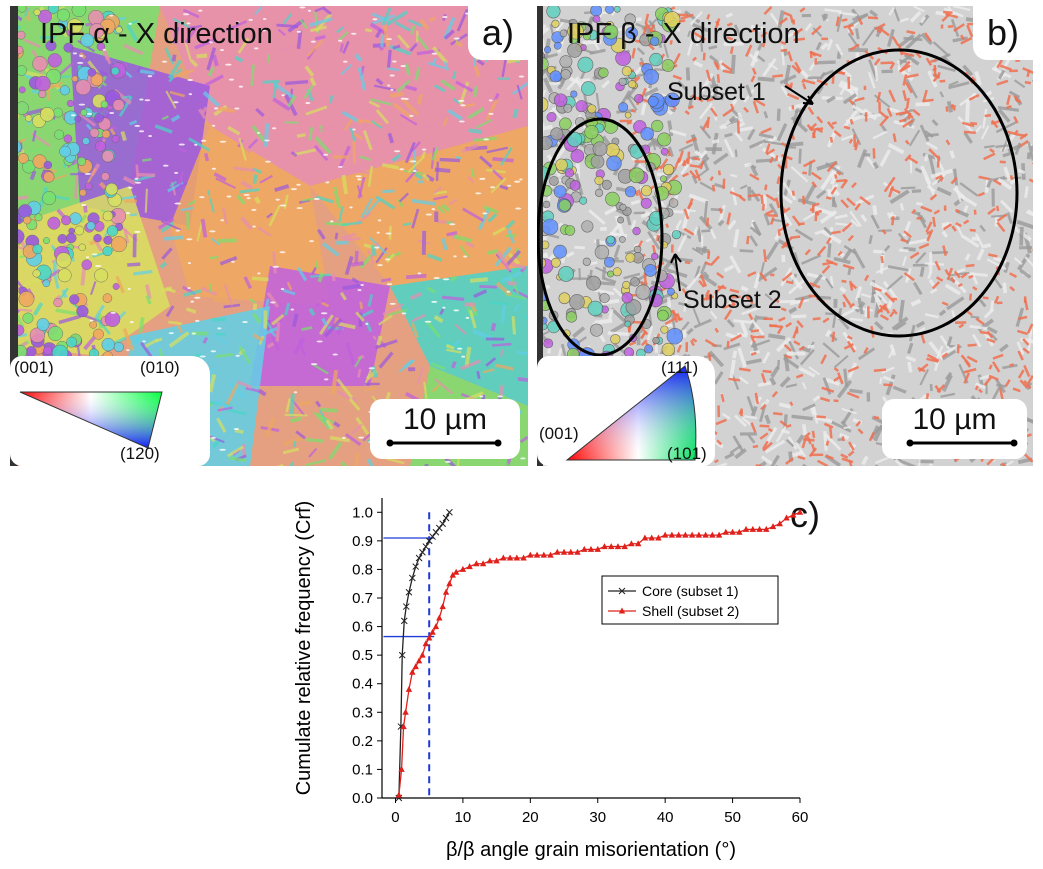 The image size is (1043, 869). Describe the element at coordinates (156, 34) in the screenshot. I see `panel-a-title: IPF α - X direction` at that location.